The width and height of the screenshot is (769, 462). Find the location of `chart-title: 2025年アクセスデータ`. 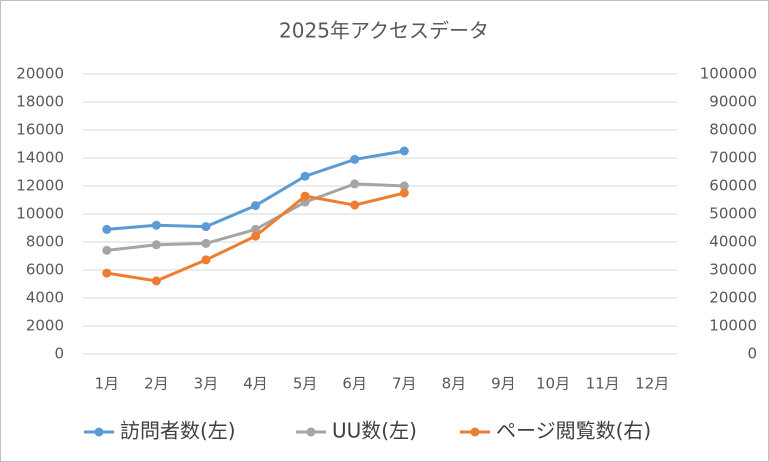

chart-title: 2025年アクセスデータ is located at coordinates (384, 31).